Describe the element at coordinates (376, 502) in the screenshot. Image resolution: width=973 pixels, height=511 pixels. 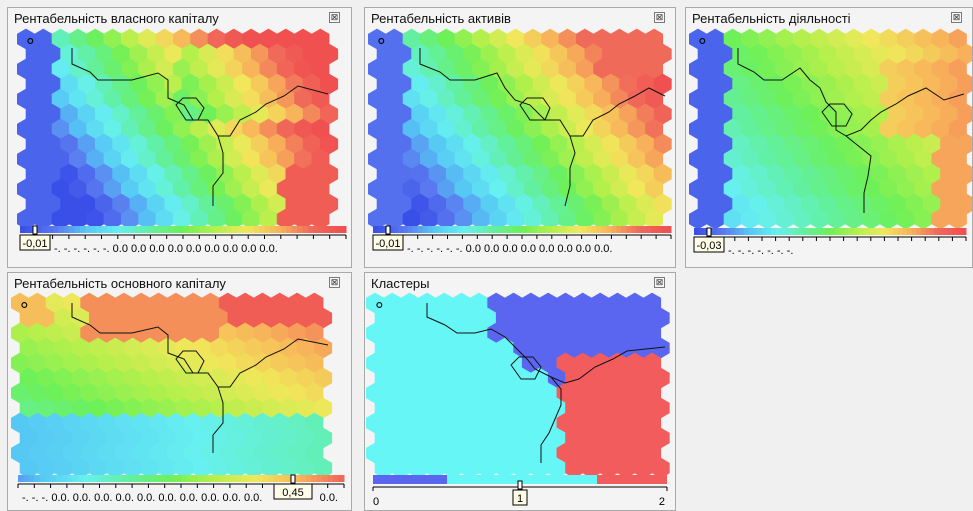
I see `scale-labels: 0` at that location.